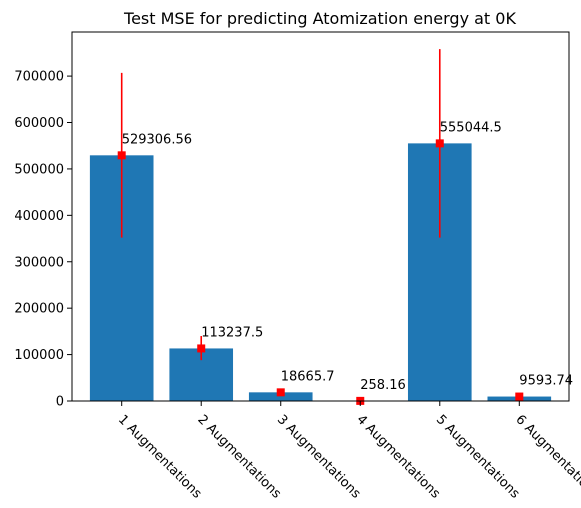 The height and width of the screenshot is (508, 581). Describe the element at coordinates (39, 77) in the screenshot. I see `y-tick-label-8: 700000` at that location.